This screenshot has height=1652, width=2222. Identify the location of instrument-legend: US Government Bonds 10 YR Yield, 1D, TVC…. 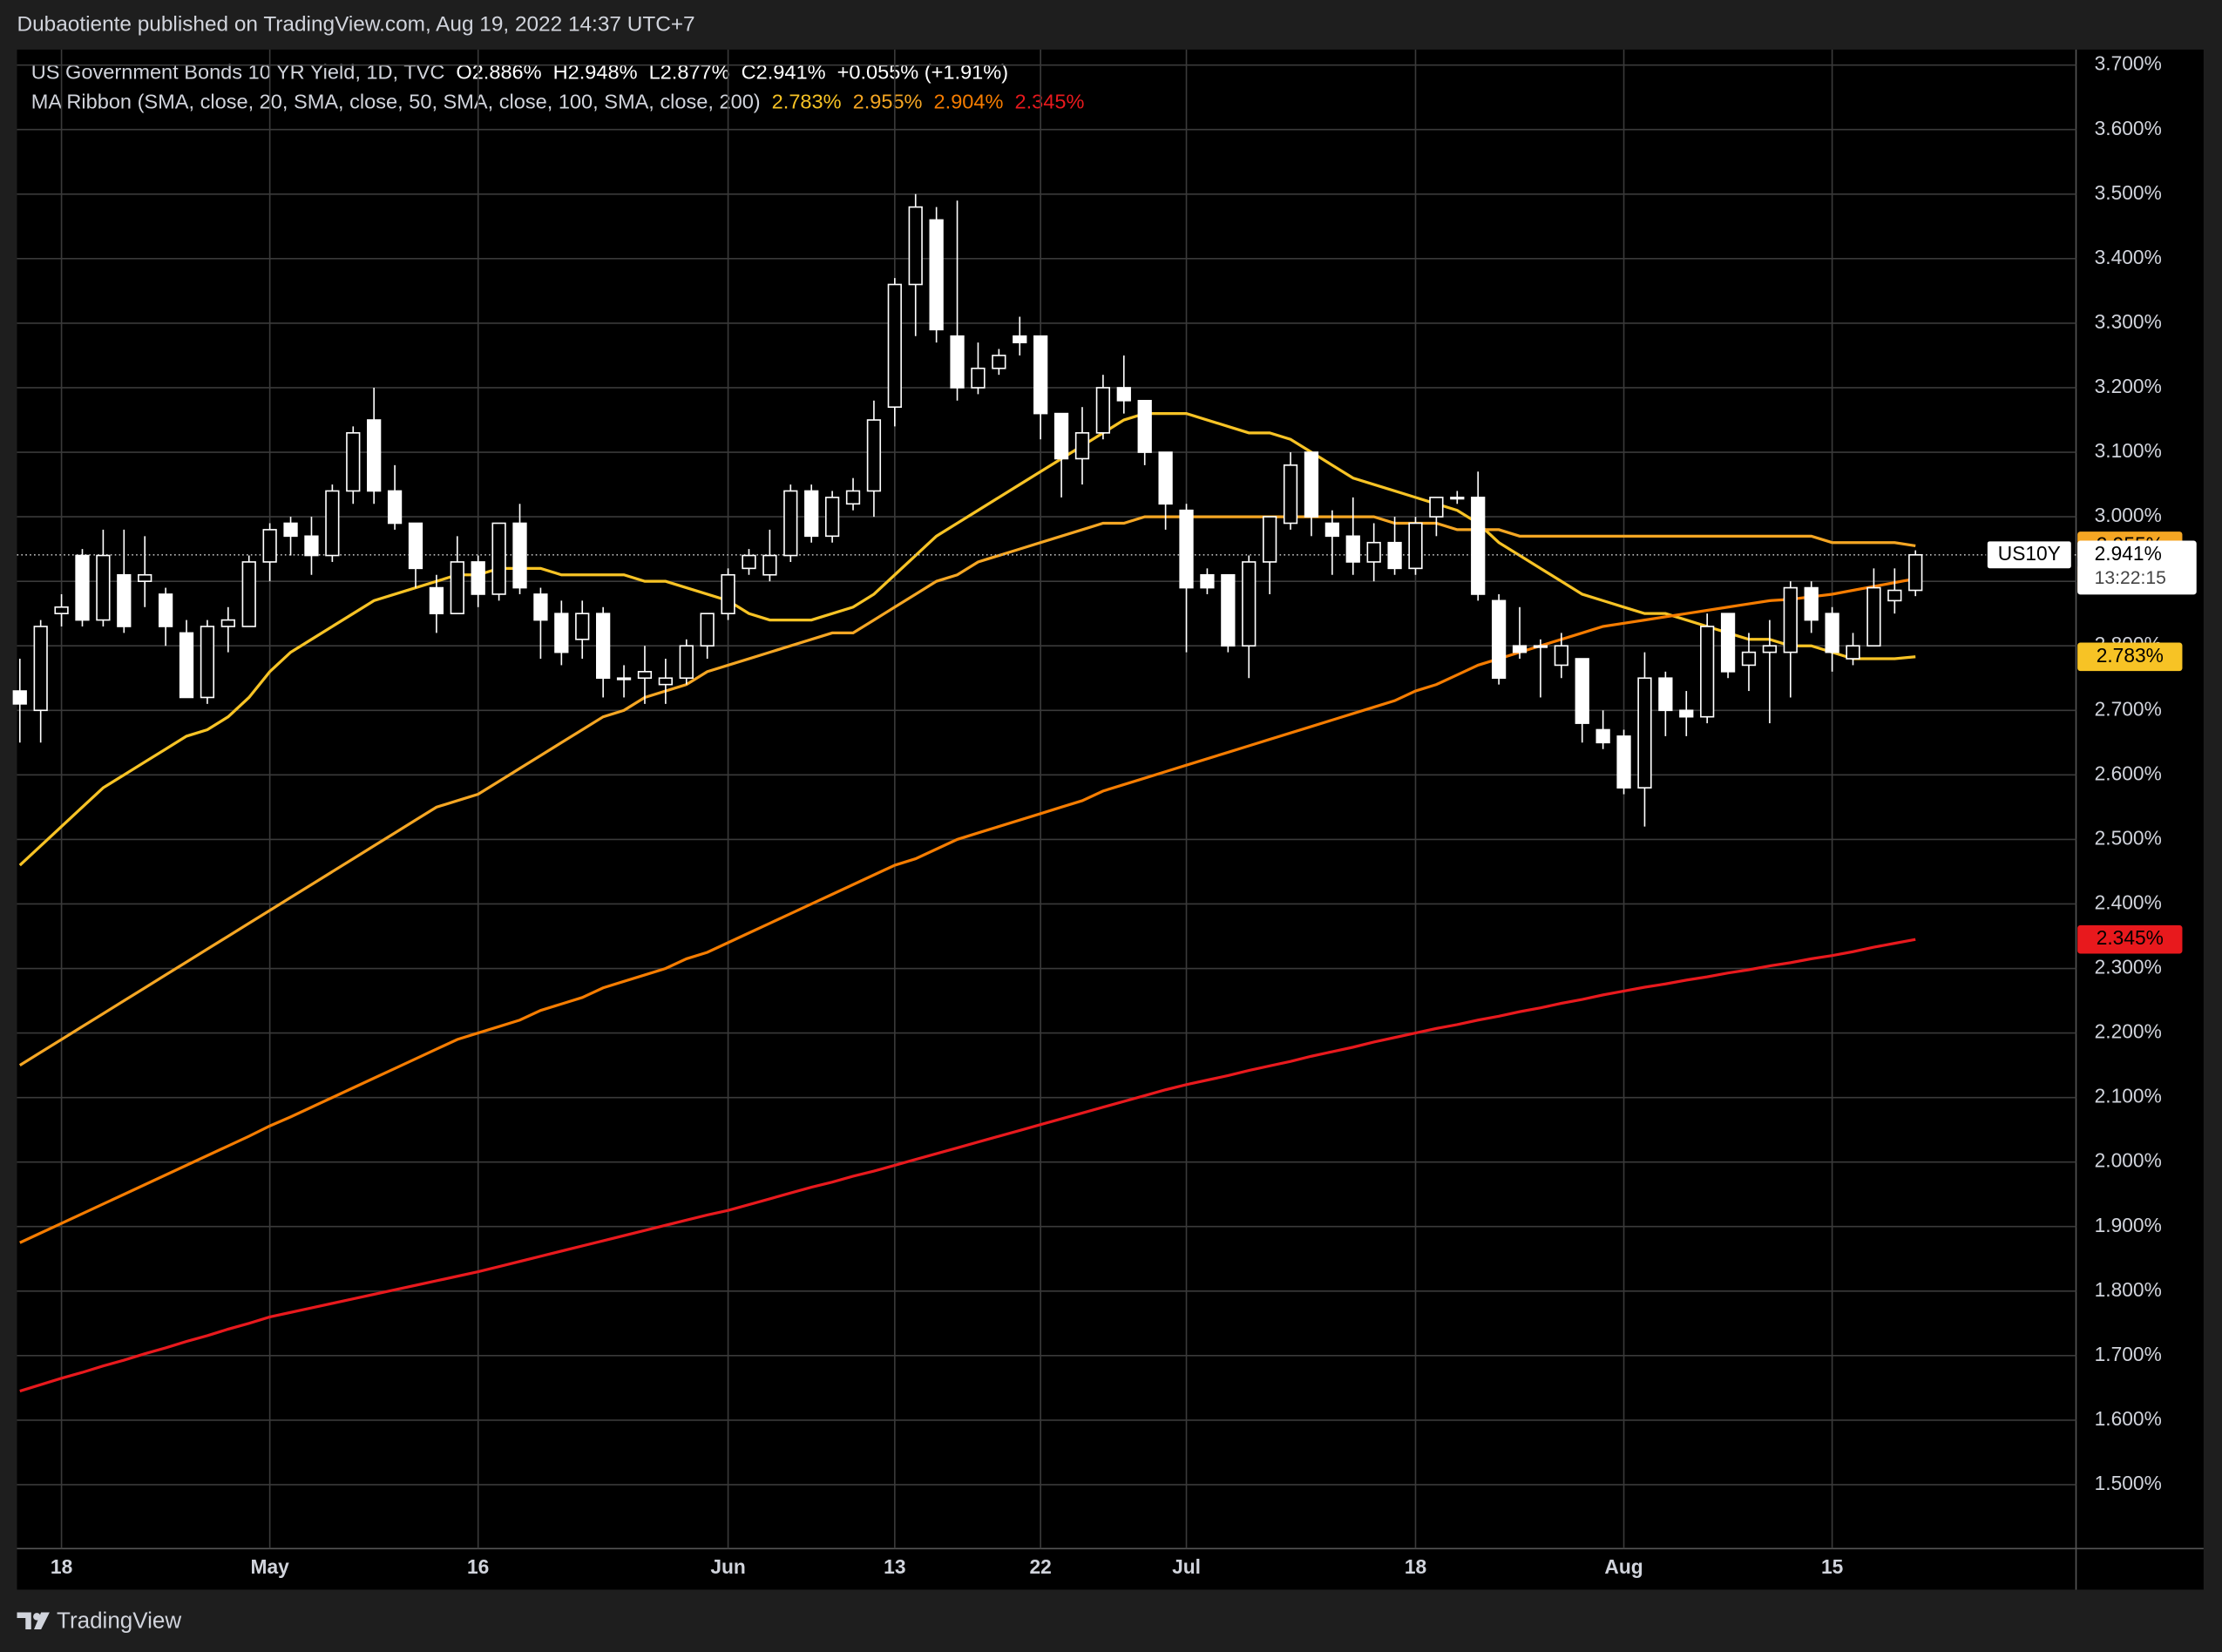
(519, 72).